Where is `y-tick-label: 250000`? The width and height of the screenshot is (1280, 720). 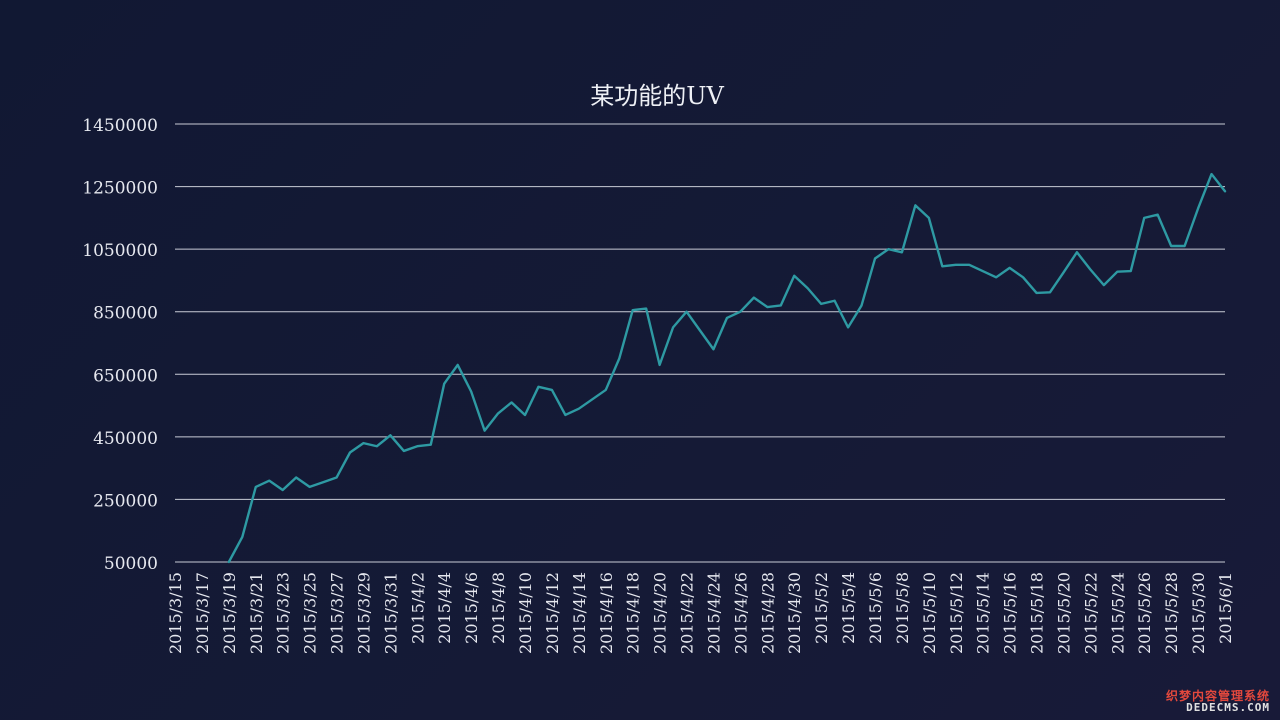
y-tick-label: 250000 is located at coordinates (125, 501).